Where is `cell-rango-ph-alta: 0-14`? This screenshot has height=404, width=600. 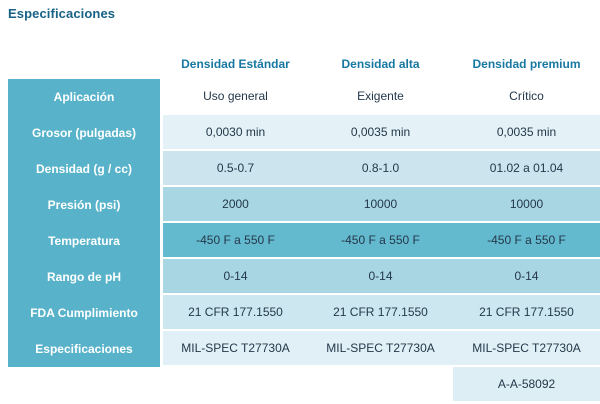
cell-rango-ph-alta: 0-14 is located at coordinates (380, 277).